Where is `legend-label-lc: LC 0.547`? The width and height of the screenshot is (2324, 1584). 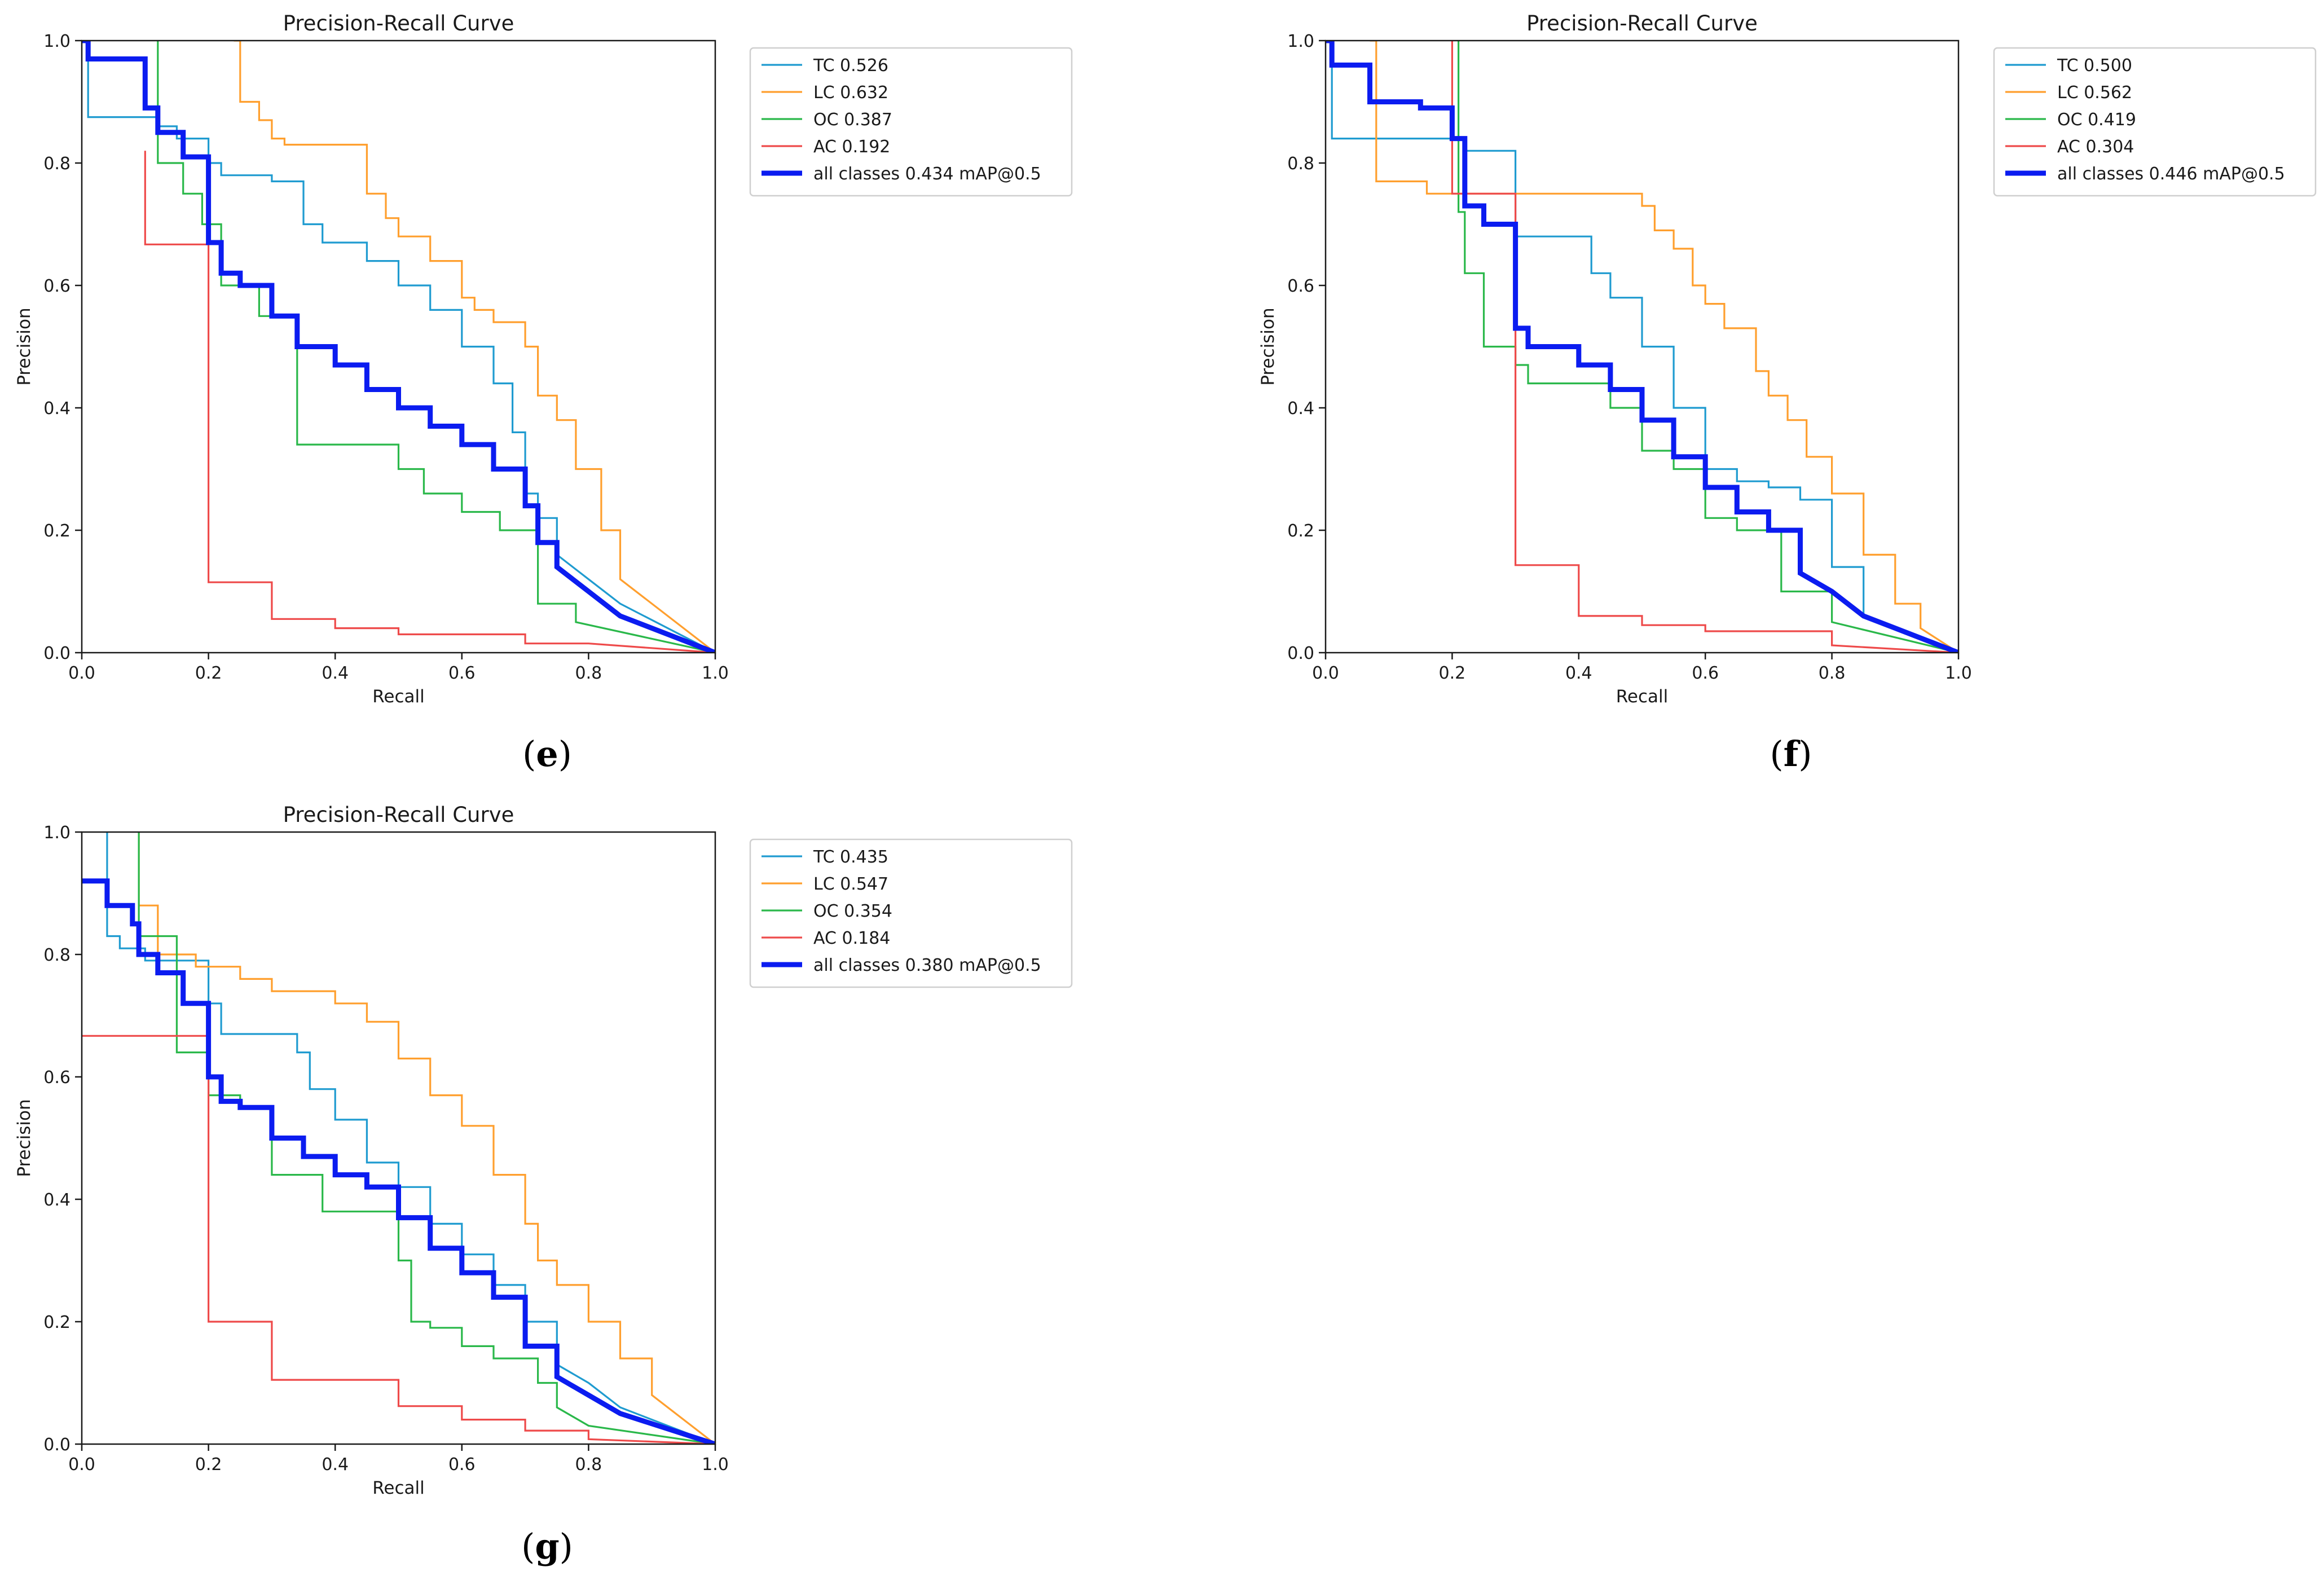
legend-label-lc: LC 0.547 is located at coordinates (850, 884).